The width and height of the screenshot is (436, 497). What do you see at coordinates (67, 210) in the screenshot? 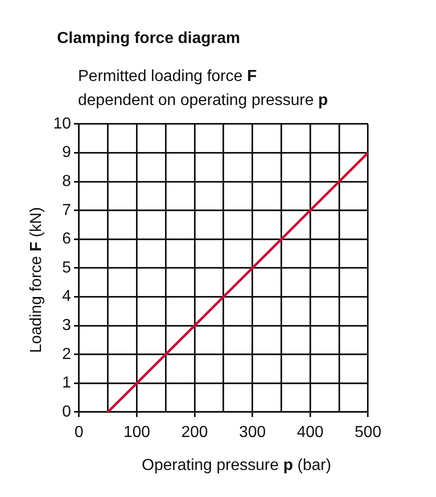
I see `y-tick-label: 7` at bounding box center [67, 210].